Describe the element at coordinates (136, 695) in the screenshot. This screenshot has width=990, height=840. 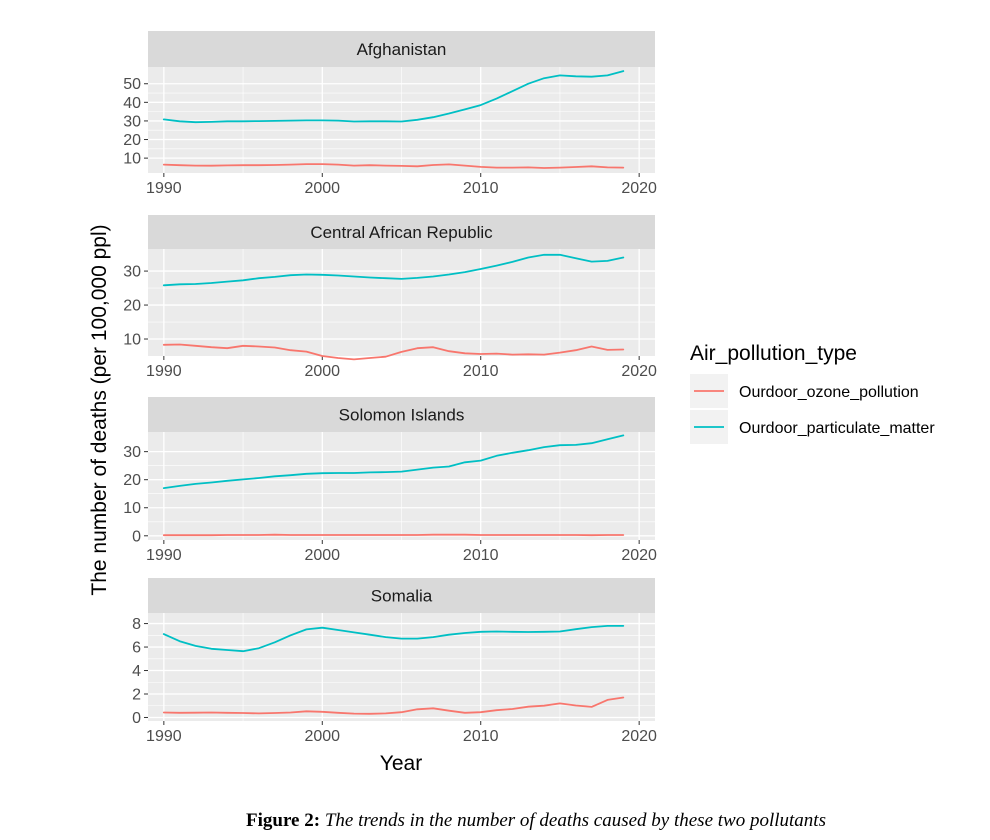
I see `y-tick-label: 2` at that location.